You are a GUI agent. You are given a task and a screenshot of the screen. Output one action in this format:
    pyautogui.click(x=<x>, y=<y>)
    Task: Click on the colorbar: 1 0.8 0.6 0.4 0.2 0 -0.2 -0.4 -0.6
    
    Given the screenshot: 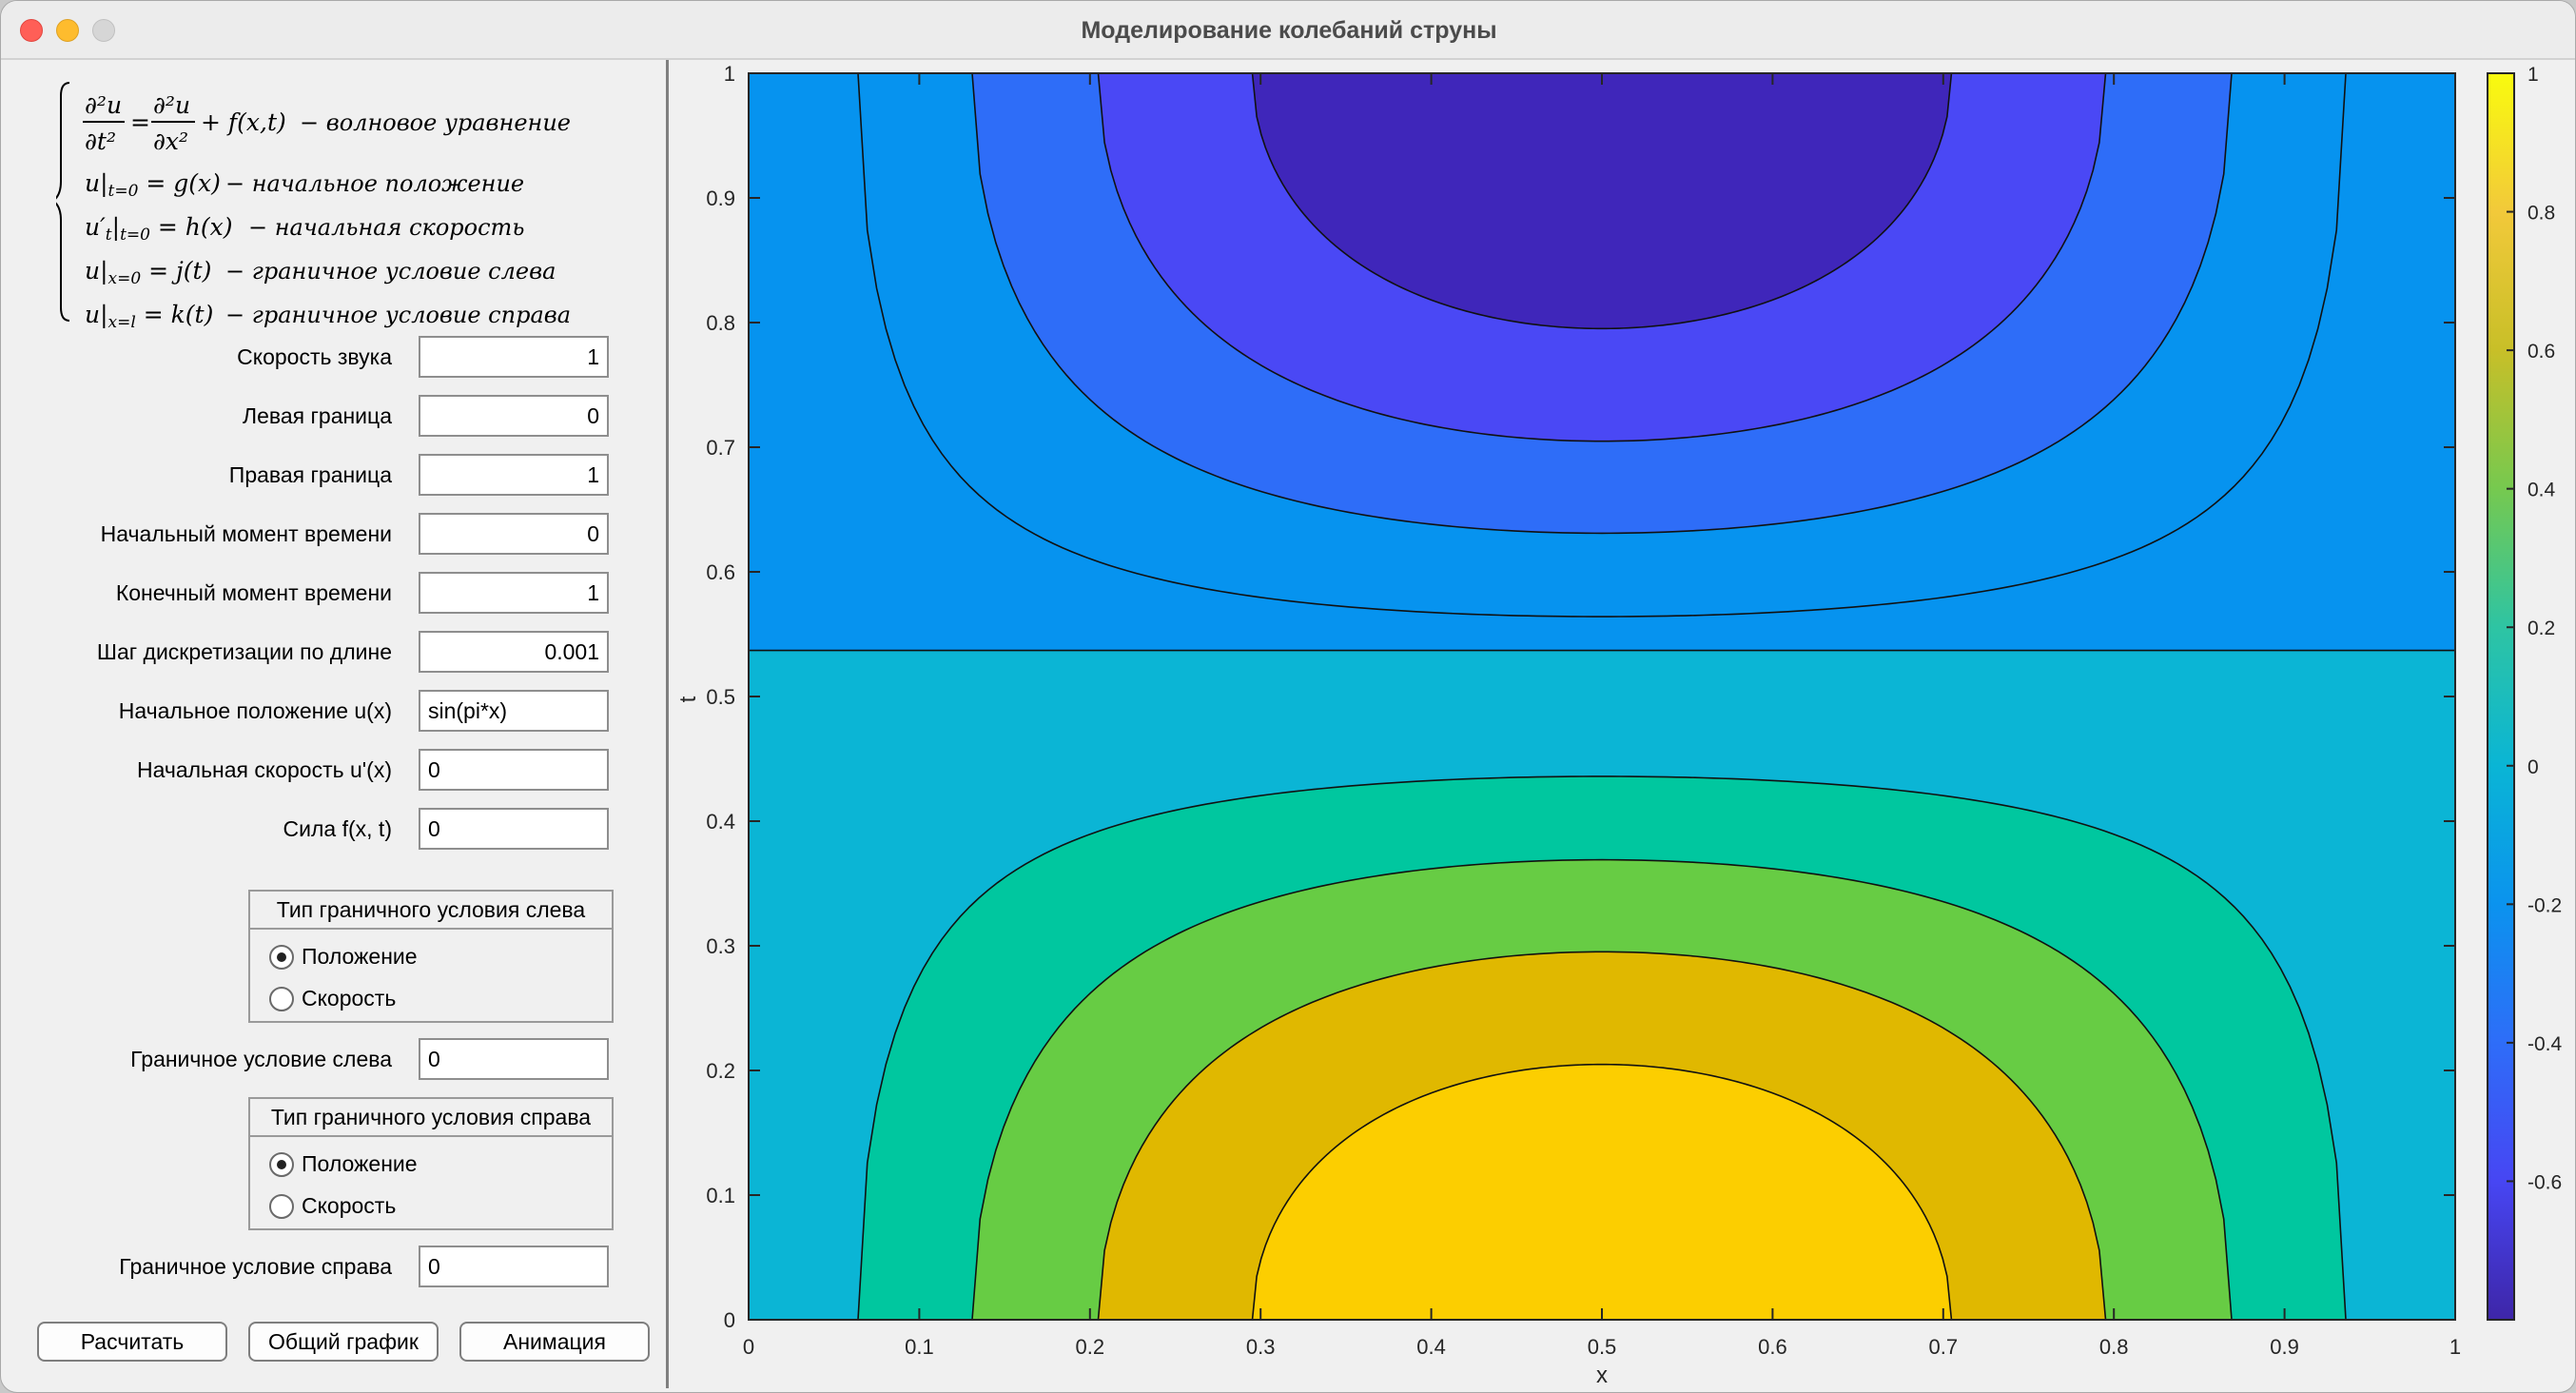 What is the action you would take?
    pyautogui.click(x=2525, y=692)
    